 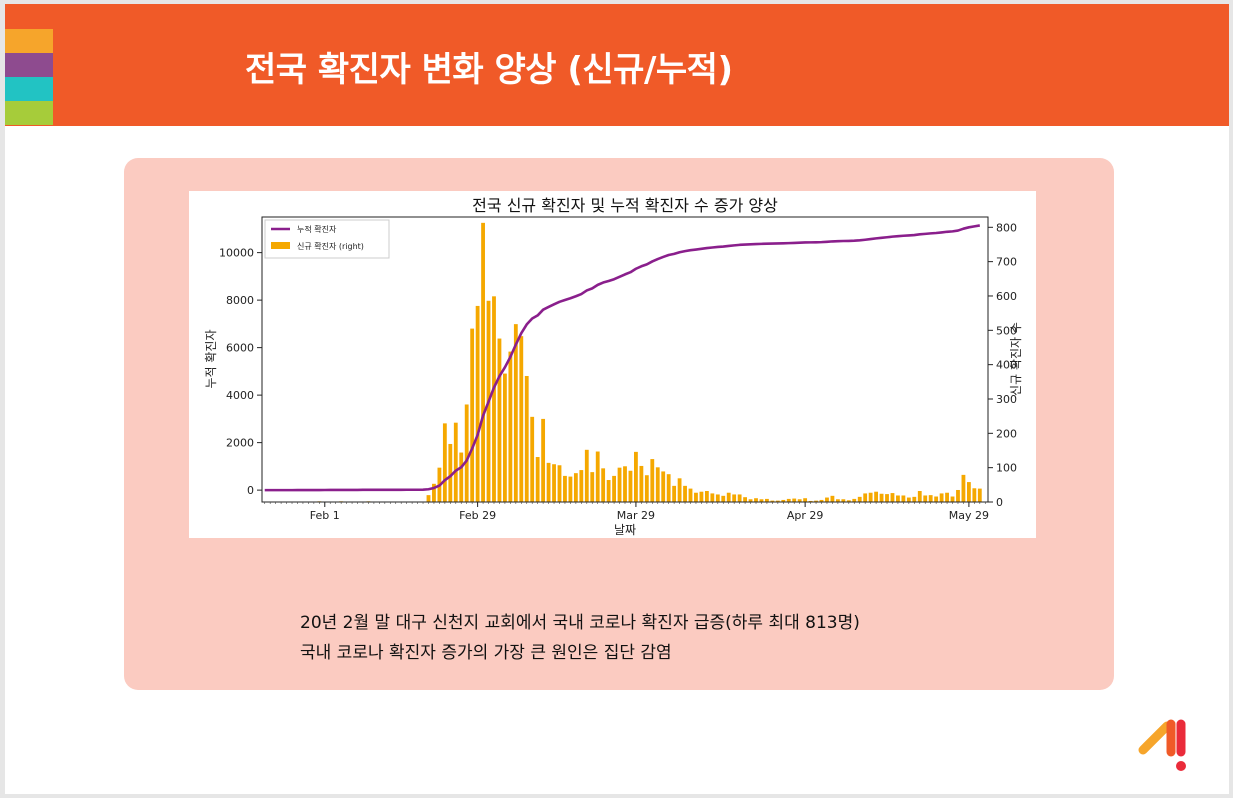 I want to click on x-tick-label: Feb 1, so click(x=325, y=515).